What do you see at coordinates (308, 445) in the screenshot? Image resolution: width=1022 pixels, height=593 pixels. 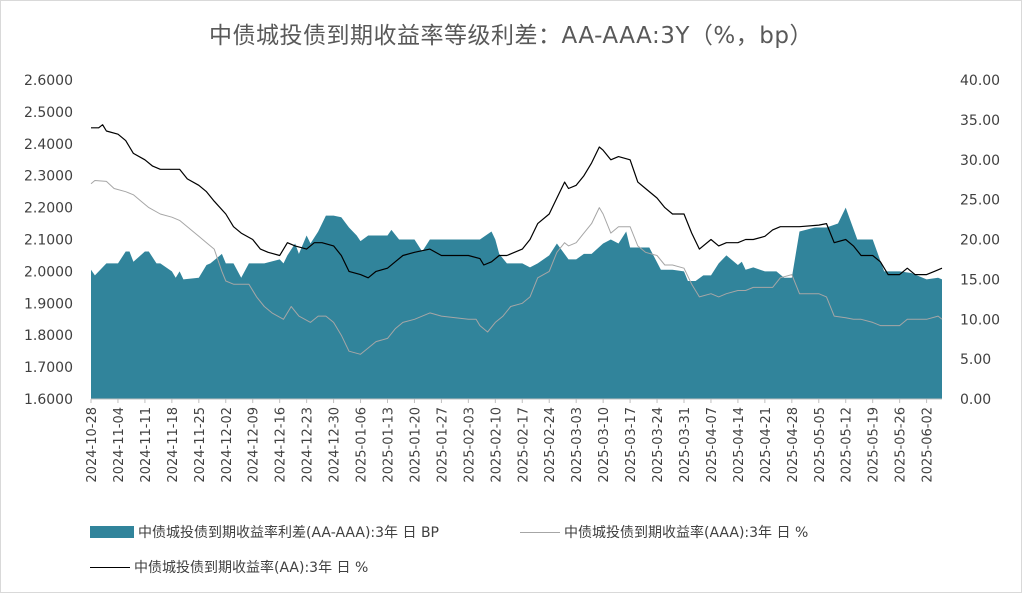 I see `x-tick-label: 2024-12-23` at bounding box center [308, 445].